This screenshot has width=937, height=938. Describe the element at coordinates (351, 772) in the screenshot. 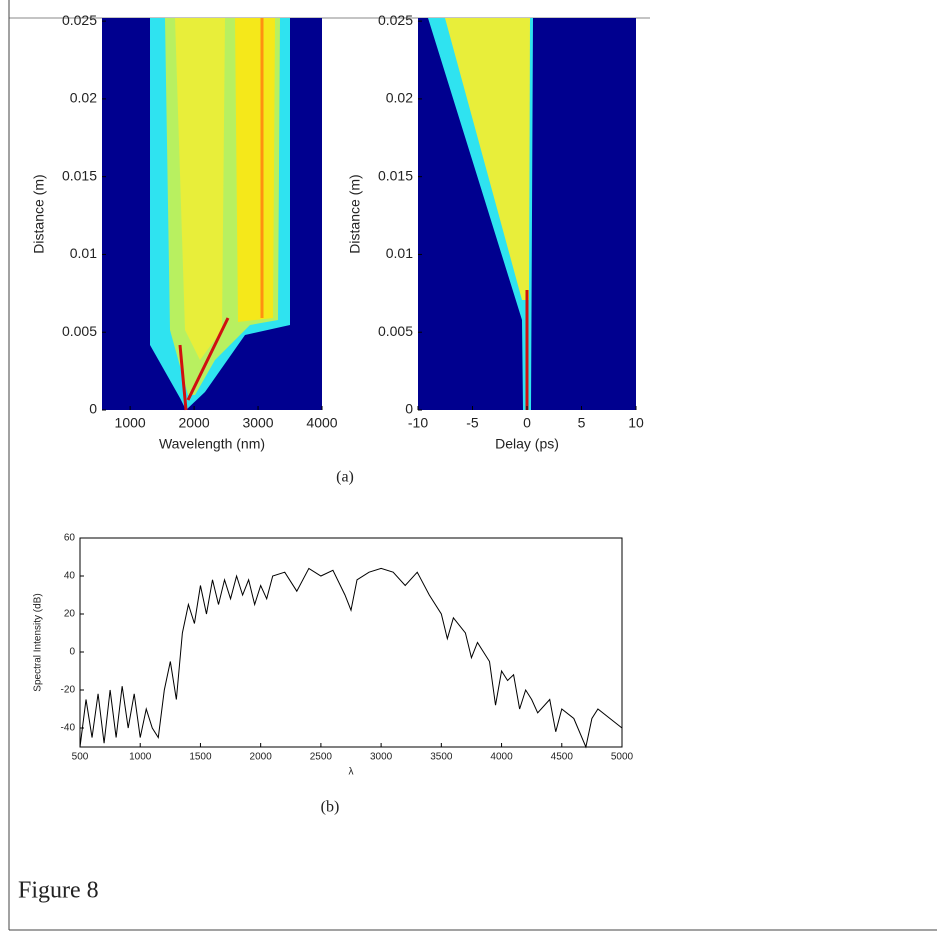

I see `x-axis-label: λ` at that location.